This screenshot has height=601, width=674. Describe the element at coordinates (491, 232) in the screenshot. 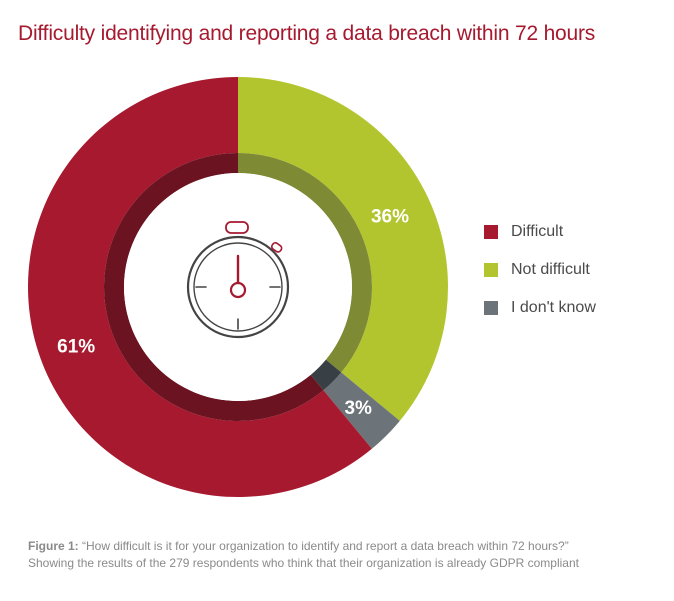

I see `legend-swatch-difficult` at that location.